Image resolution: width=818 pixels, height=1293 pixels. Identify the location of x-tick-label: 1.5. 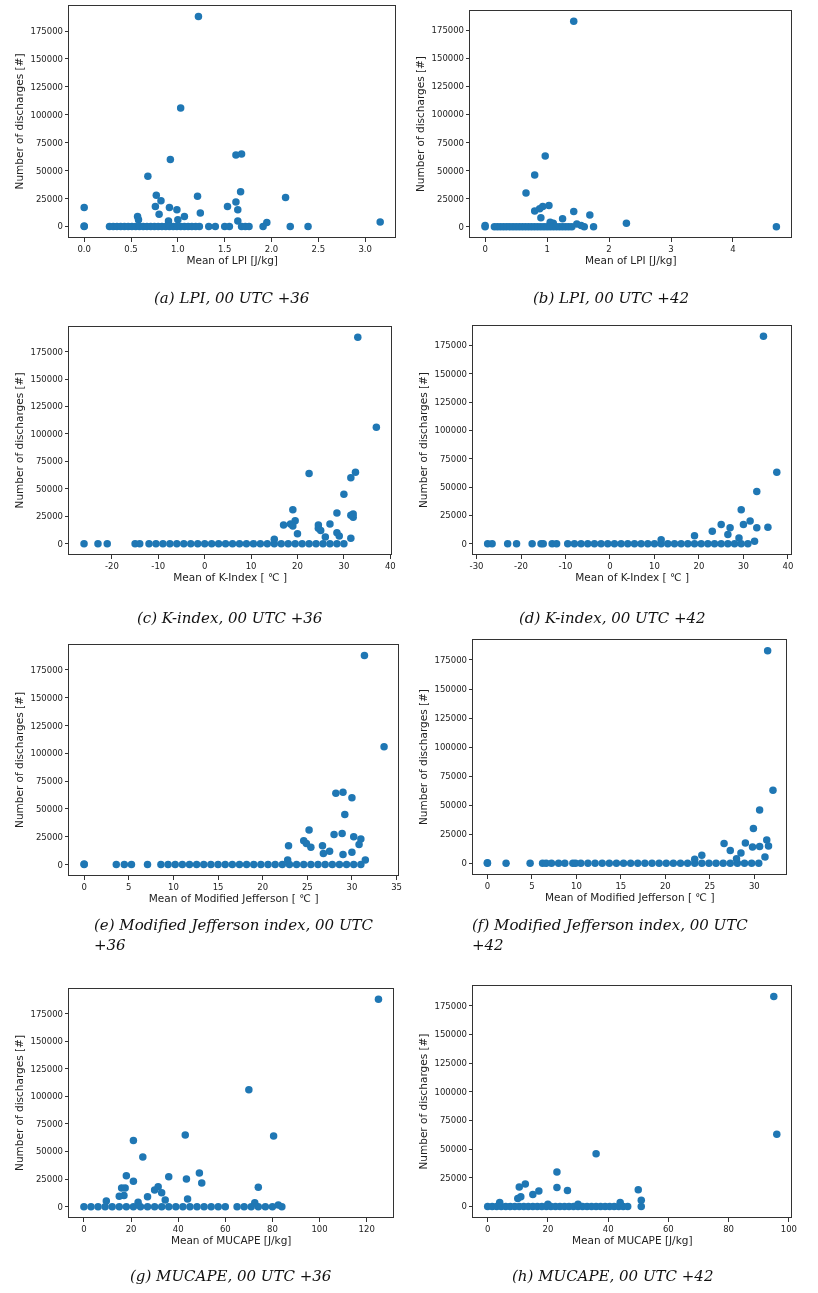
(224, 248).